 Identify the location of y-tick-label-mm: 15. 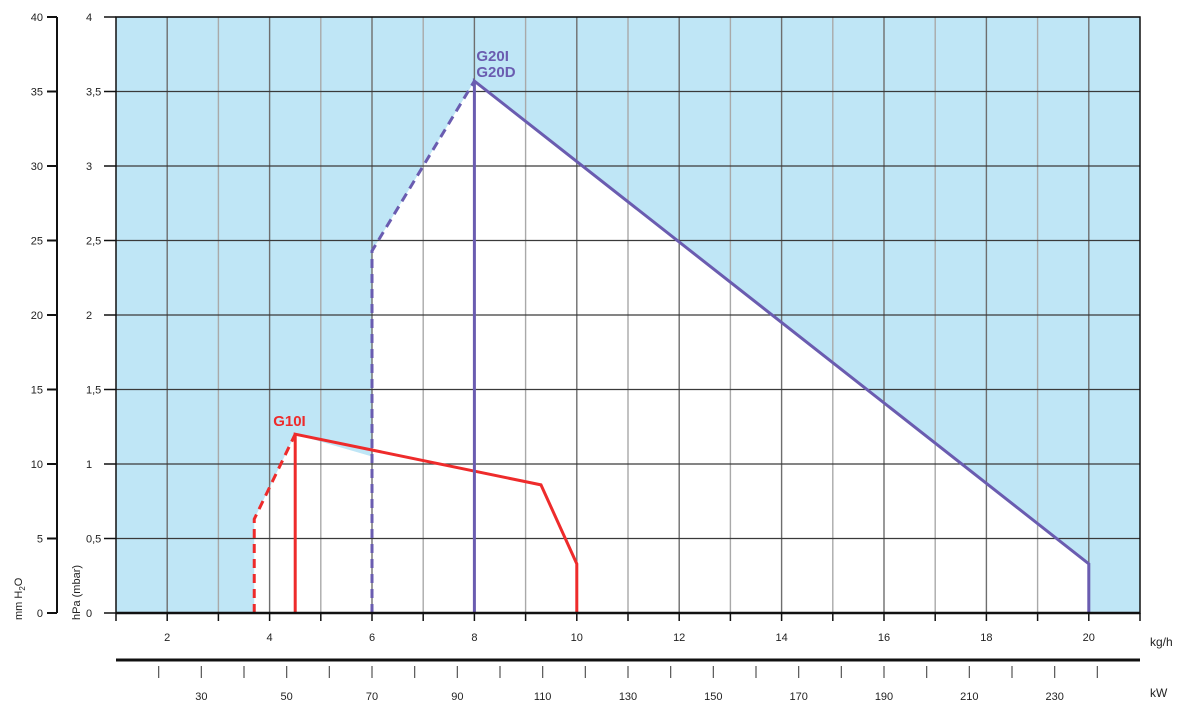
(37, 391).